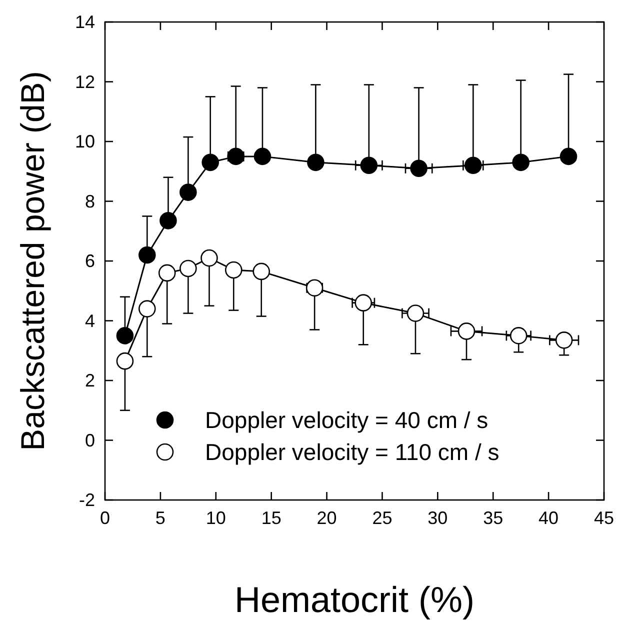  I want to click on y-tick-label: 2, so click(89, 380).